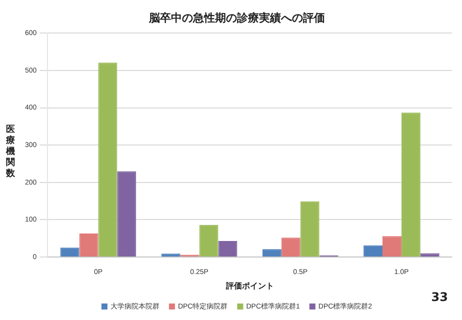 The image size is (462, 320). Describe the element at coordinates (249, 285) in the screenshot. I see `x-axis-title: 評価ポイント` at that location.